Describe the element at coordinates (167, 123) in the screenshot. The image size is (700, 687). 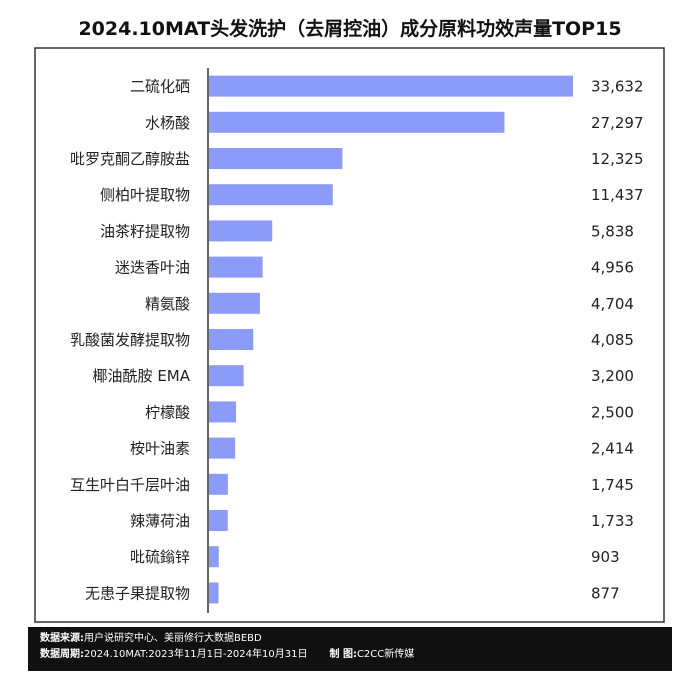
I see `category-label: 水杨酸` at that location.